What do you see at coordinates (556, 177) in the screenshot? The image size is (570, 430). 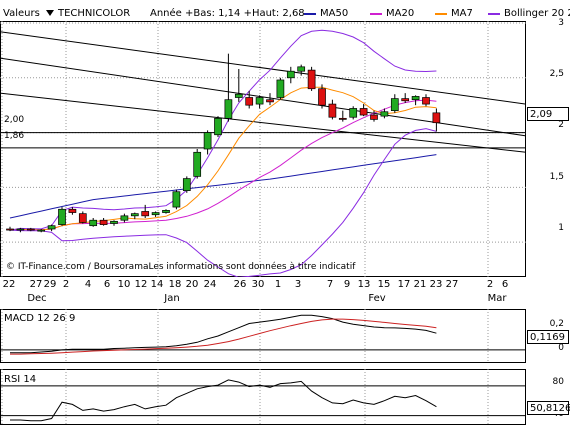 I see `price-tick-1-5: 1,5` at bounding box center [556, 177].